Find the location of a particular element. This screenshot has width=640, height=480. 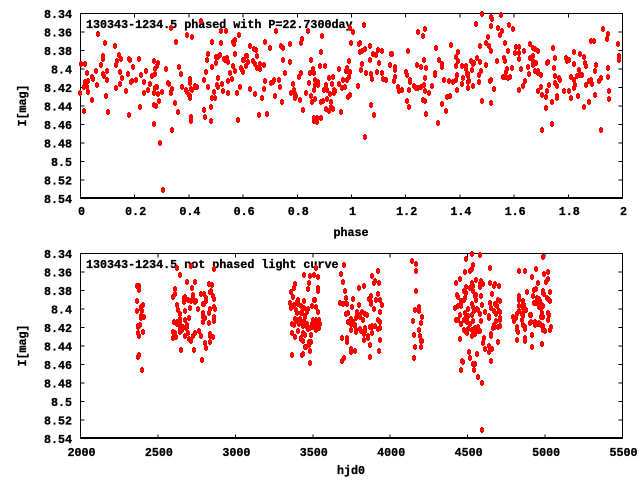

svg-text: 2 is located at coordinates (623, 212).